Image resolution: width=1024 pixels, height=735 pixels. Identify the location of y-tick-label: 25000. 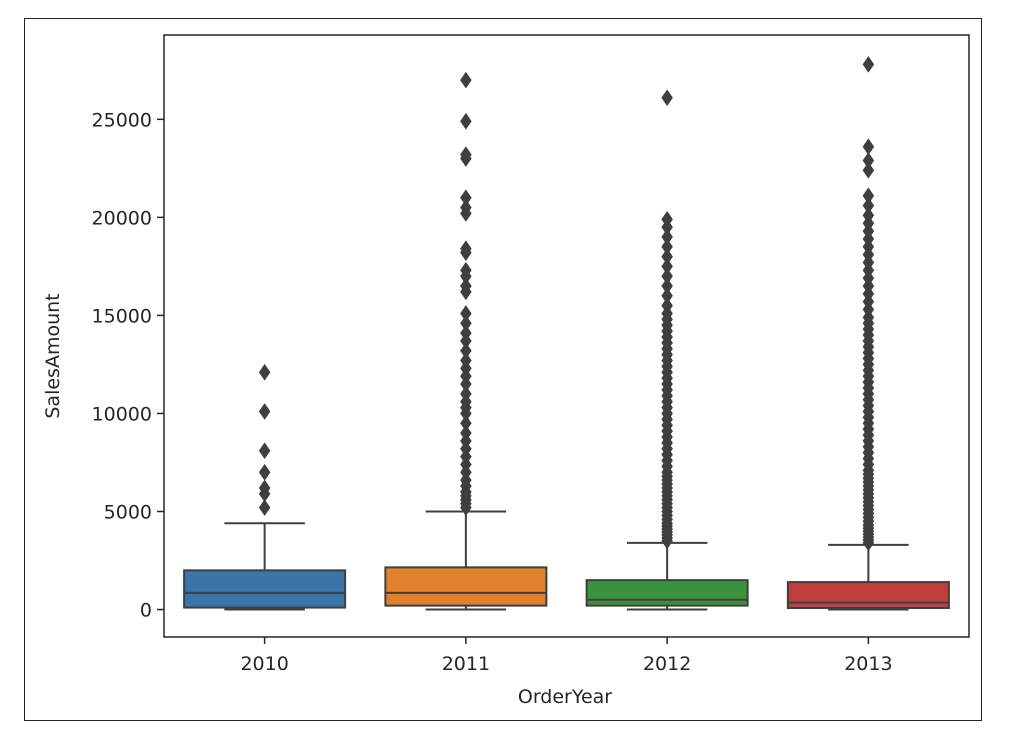
(122, 120).